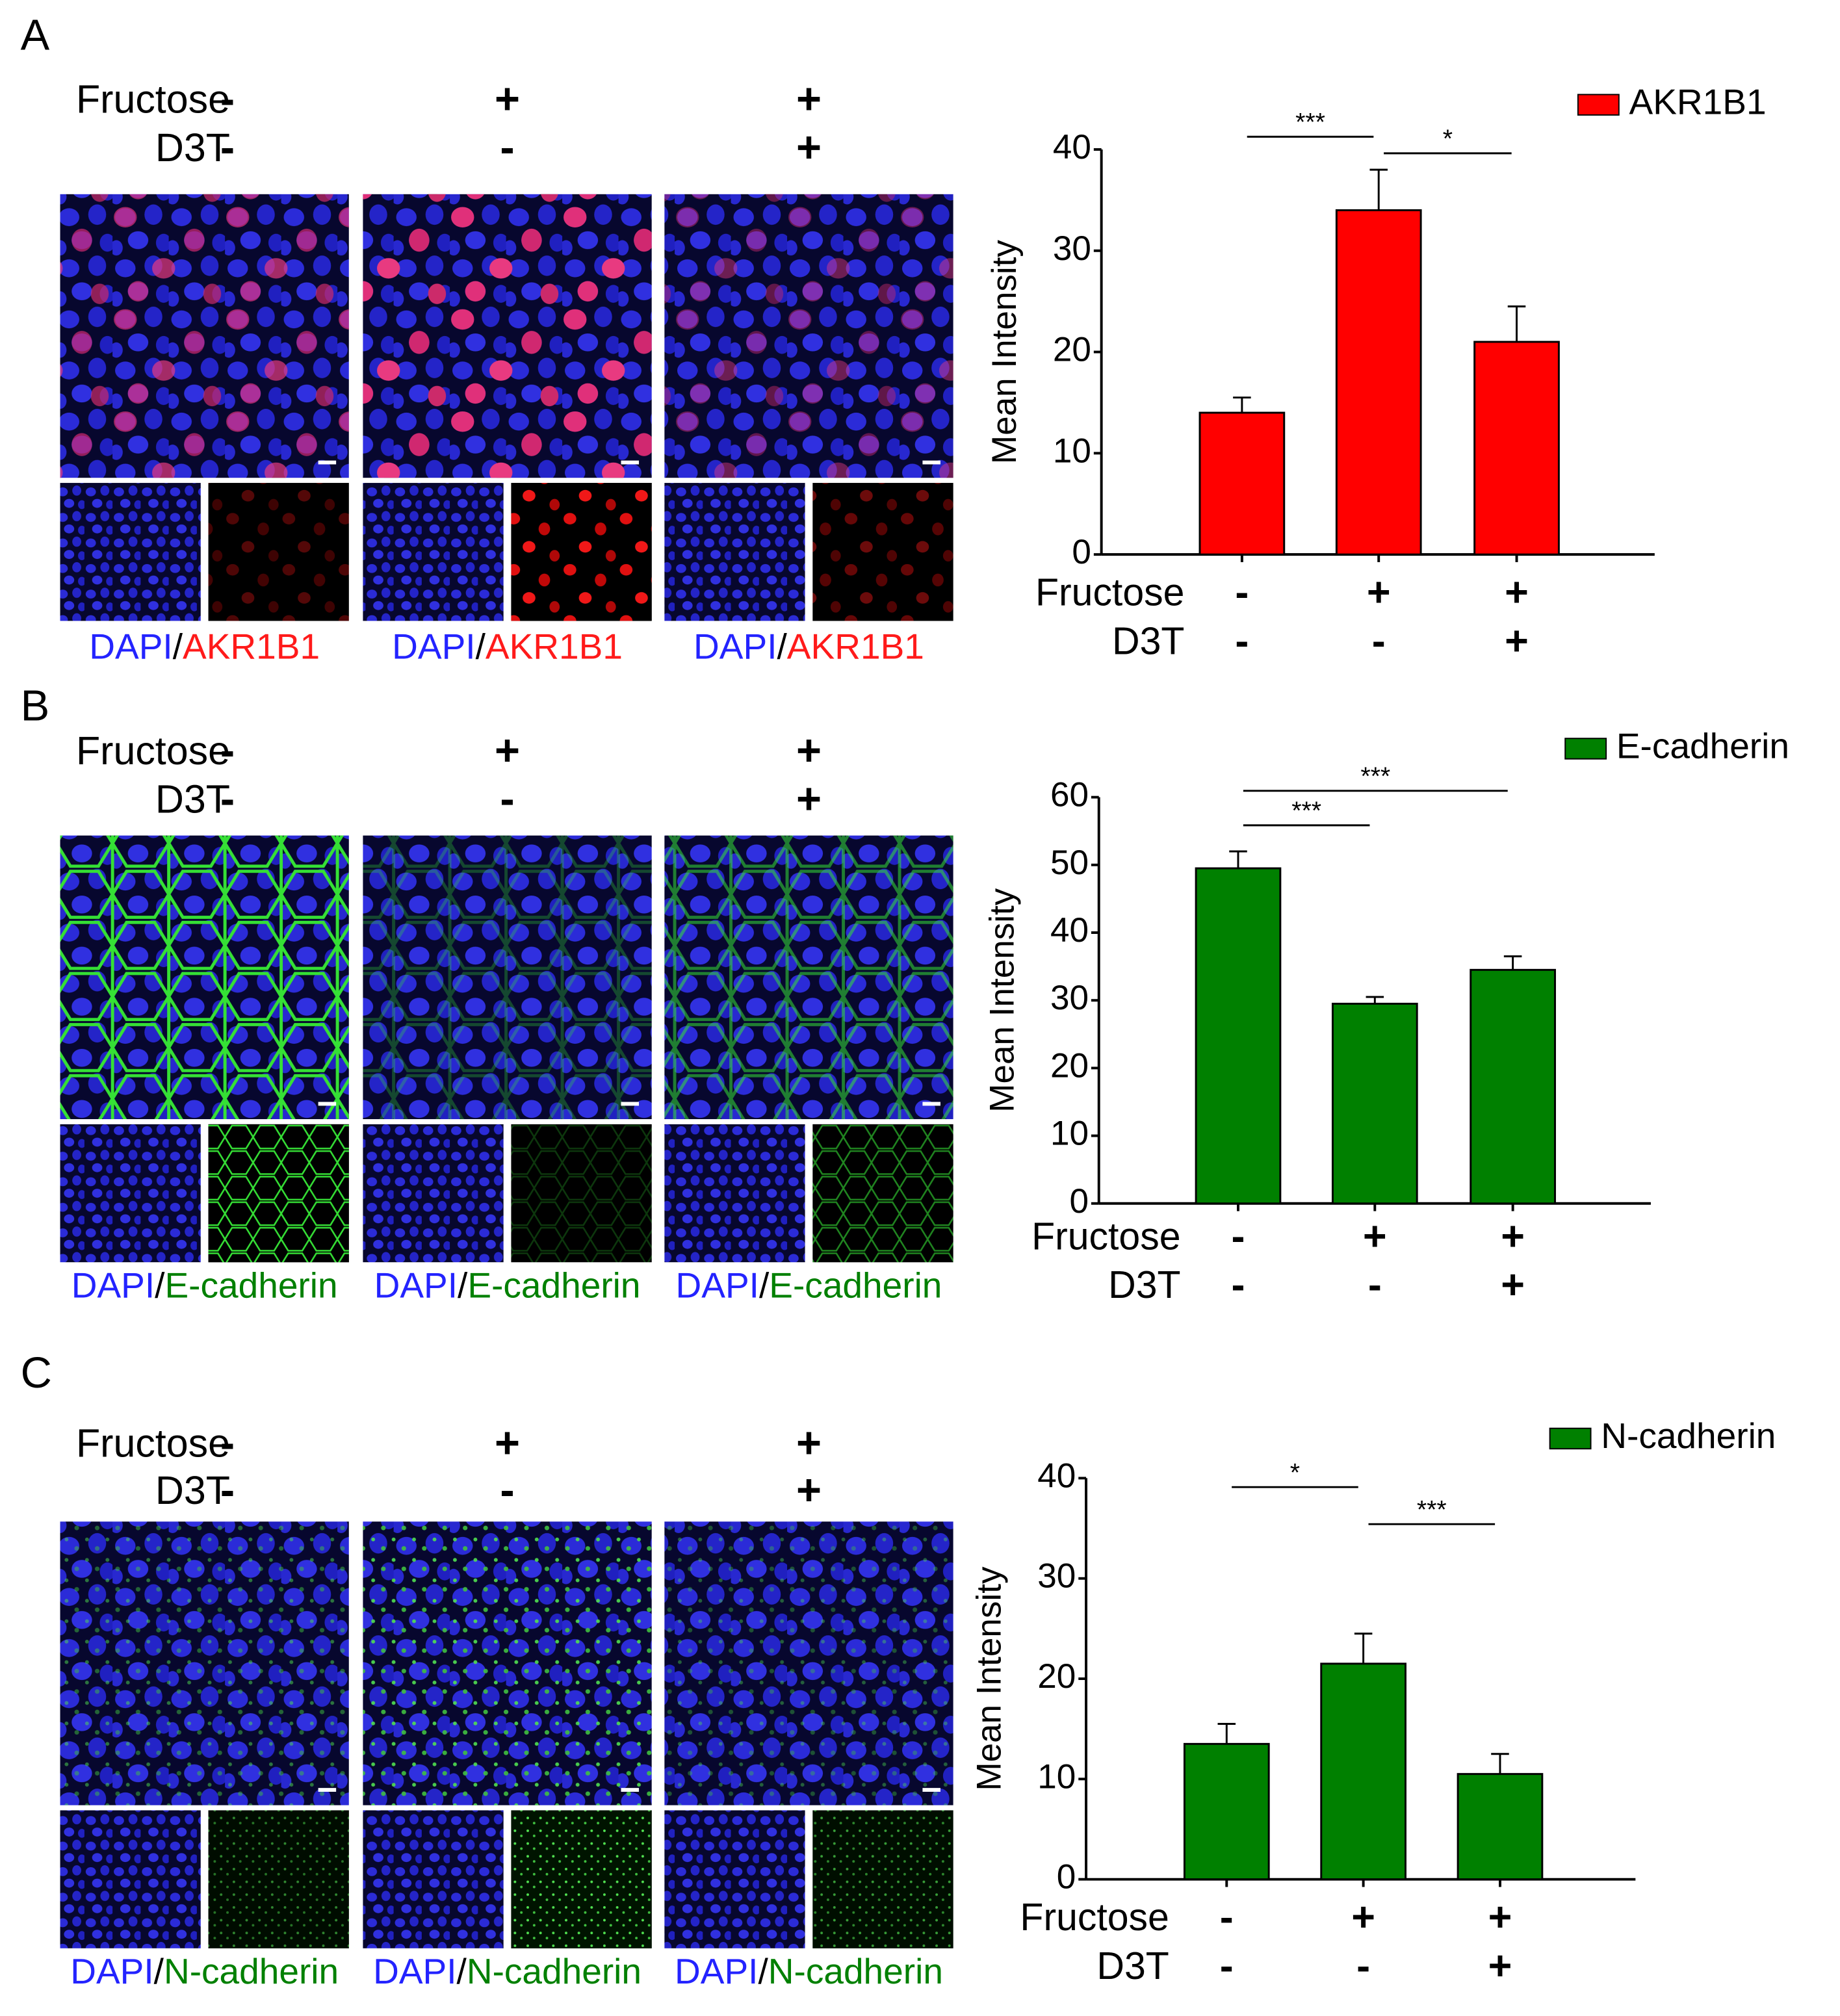  I want to click on caption: DAPI/N-cadherin, so click(809, 1971).